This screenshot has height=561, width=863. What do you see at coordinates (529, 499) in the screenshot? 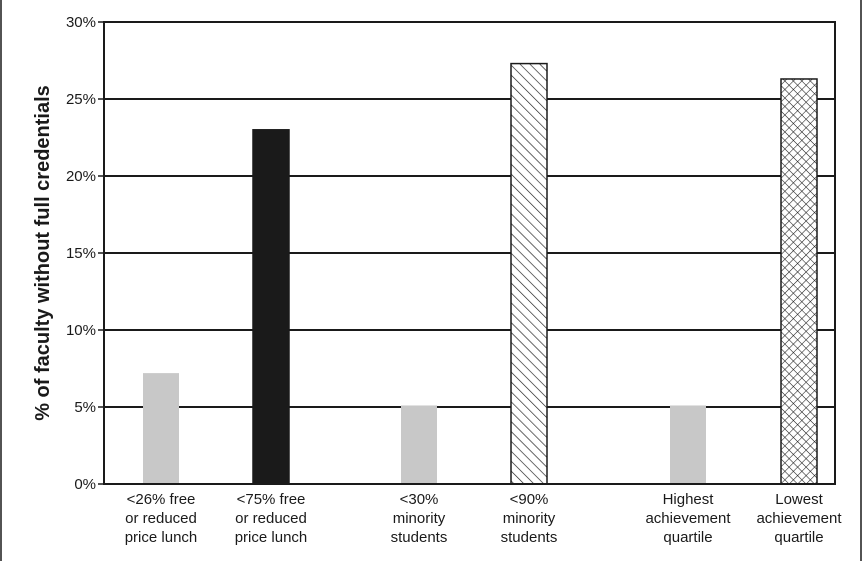
I see `x-category-label-line: <90%` at bounding box center [529, 499].